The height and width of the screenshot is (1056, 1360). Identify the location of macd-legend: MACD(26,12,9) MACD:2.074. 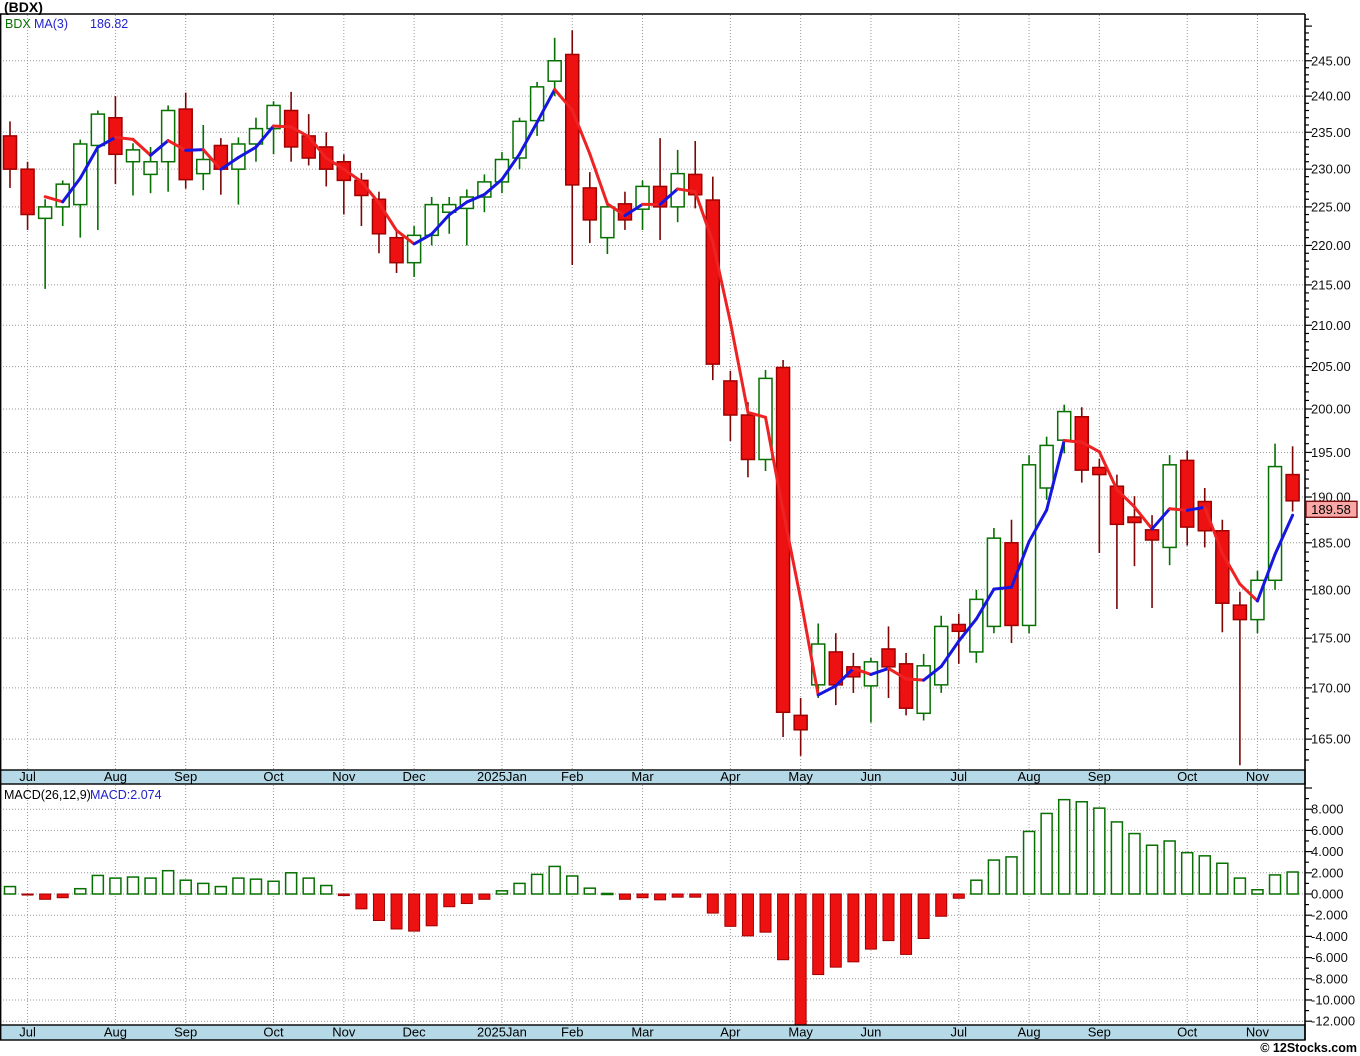
(83, 795).